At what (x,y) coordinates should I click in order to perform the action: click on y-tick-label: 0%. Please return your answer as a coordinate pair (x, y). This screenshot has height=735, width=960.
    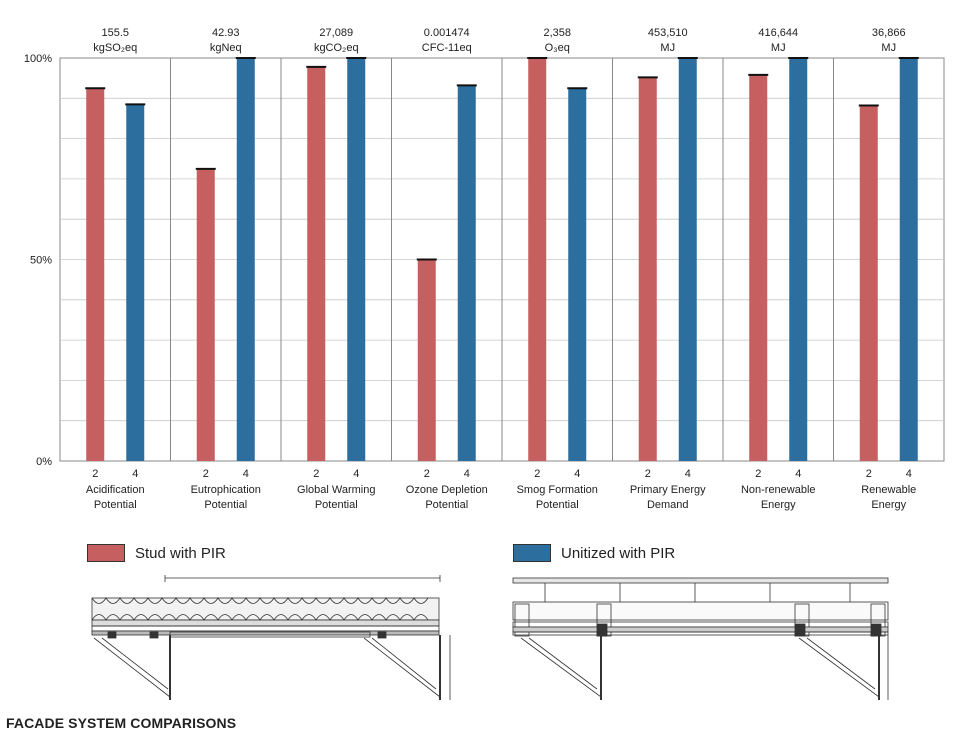
    Looking at the image, I should click on (44, 462).